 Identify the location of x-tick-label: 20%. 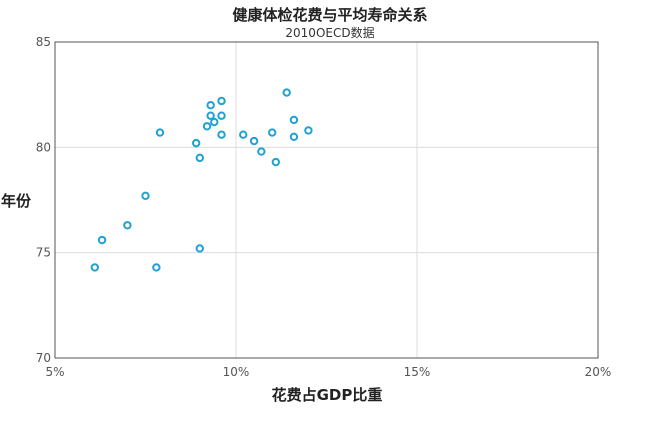
(598, 372).